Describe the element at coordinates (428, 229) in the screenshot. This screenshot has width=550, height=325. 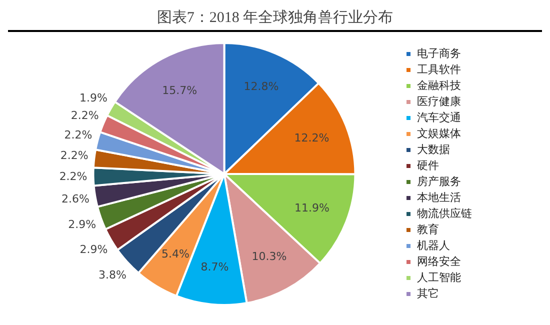
I see `legend-label: 教育` at that location.